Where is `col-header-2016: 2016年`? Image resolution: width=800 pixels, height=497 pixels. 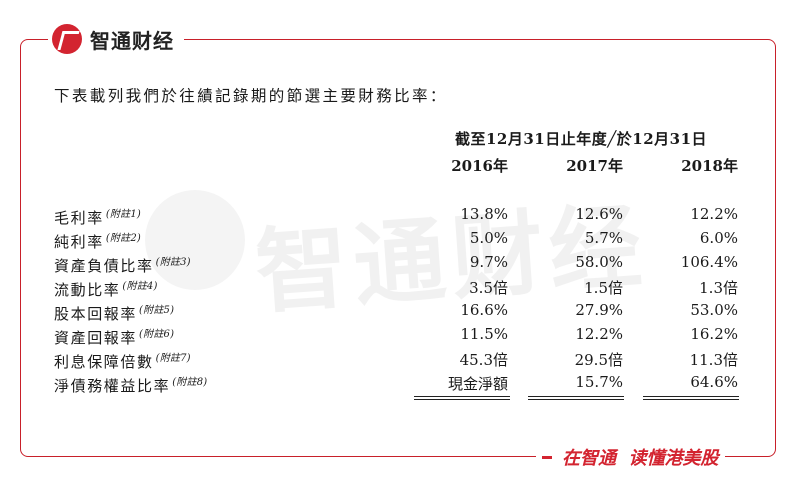 col-header-2016: 2016年 is located at coordinates (479, 166).